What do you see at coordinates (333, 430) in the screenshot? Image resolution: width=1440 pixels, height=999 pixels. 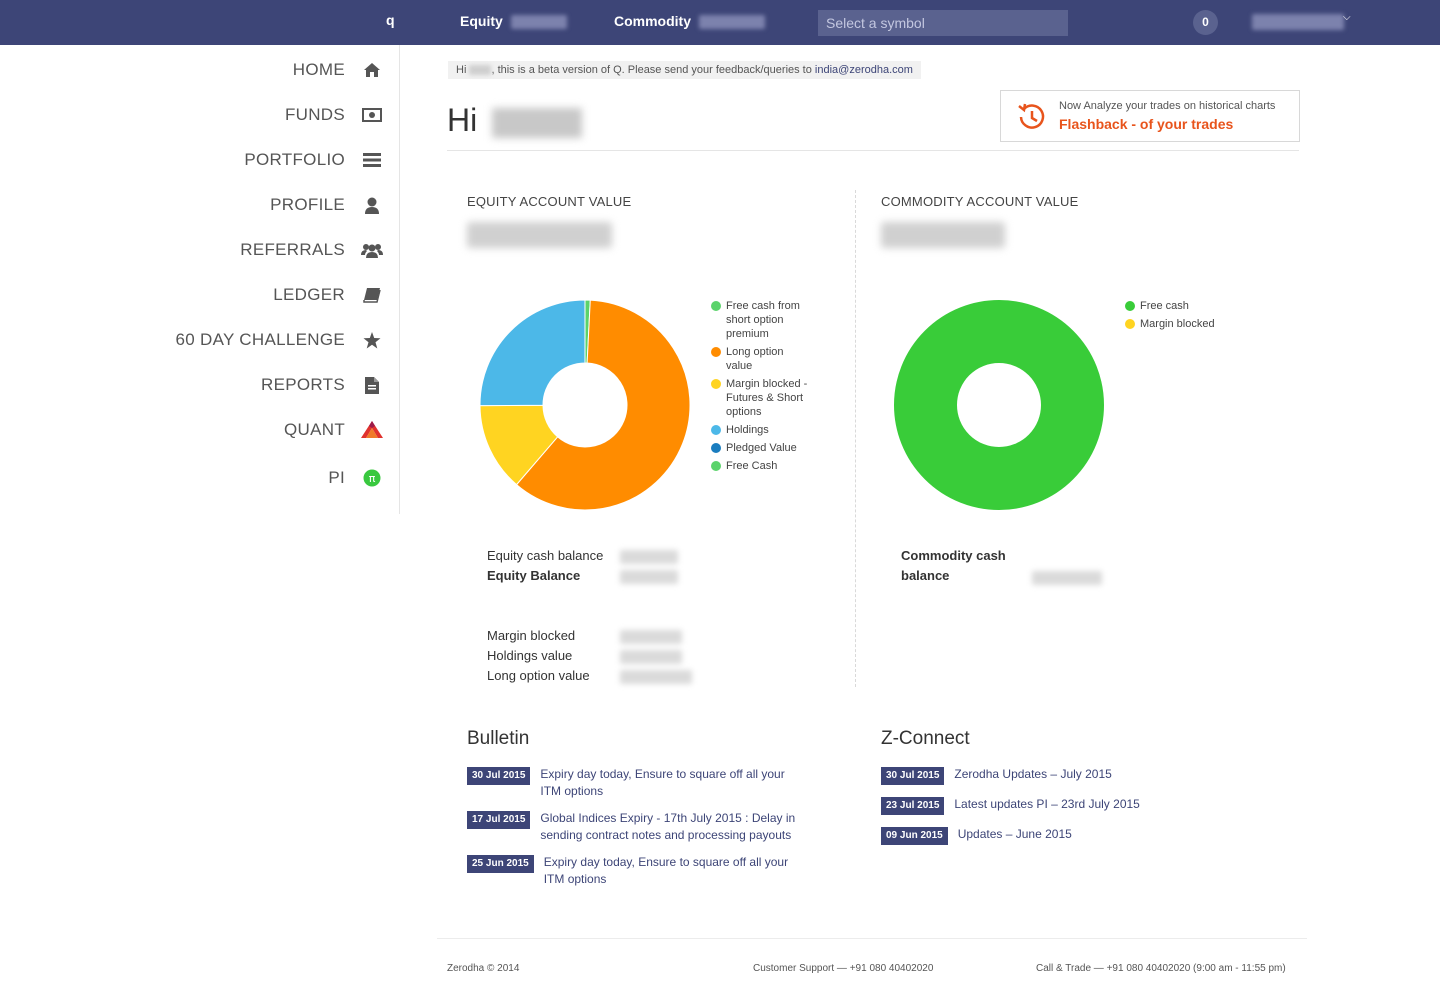 I see `sidebar-item-quant: QUANT` at bounding box center [333, 430].